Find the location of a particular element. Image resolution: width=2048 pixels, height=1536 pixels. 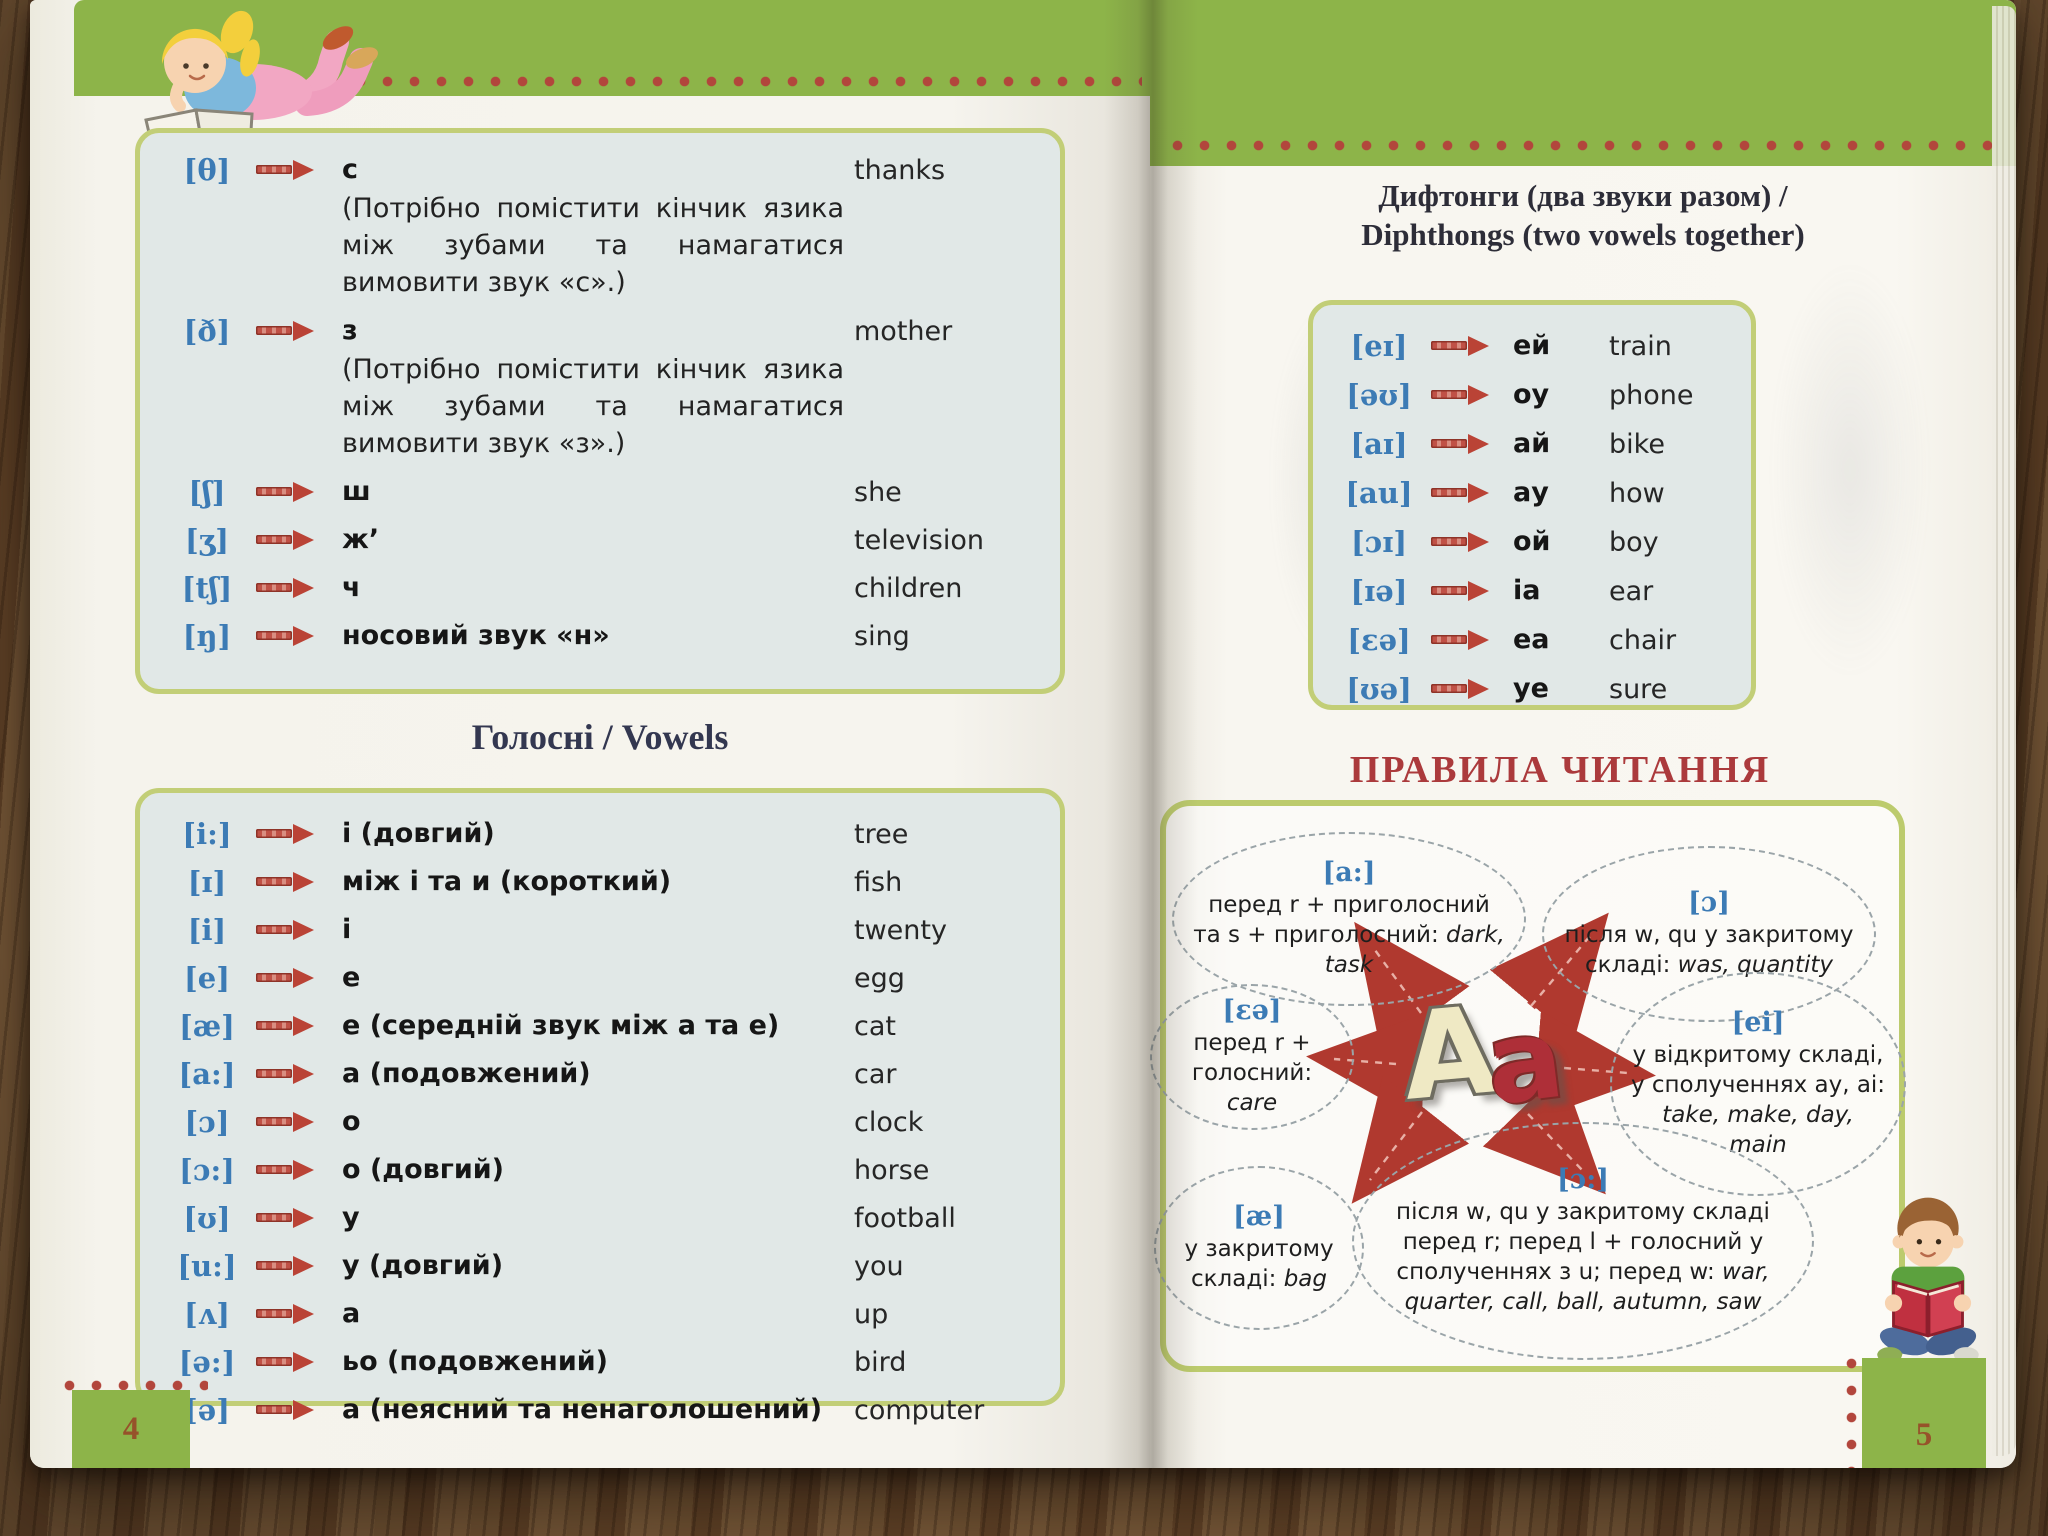

pronunciation-value: між і та и (короткий) is located at coordinates (507, 881).